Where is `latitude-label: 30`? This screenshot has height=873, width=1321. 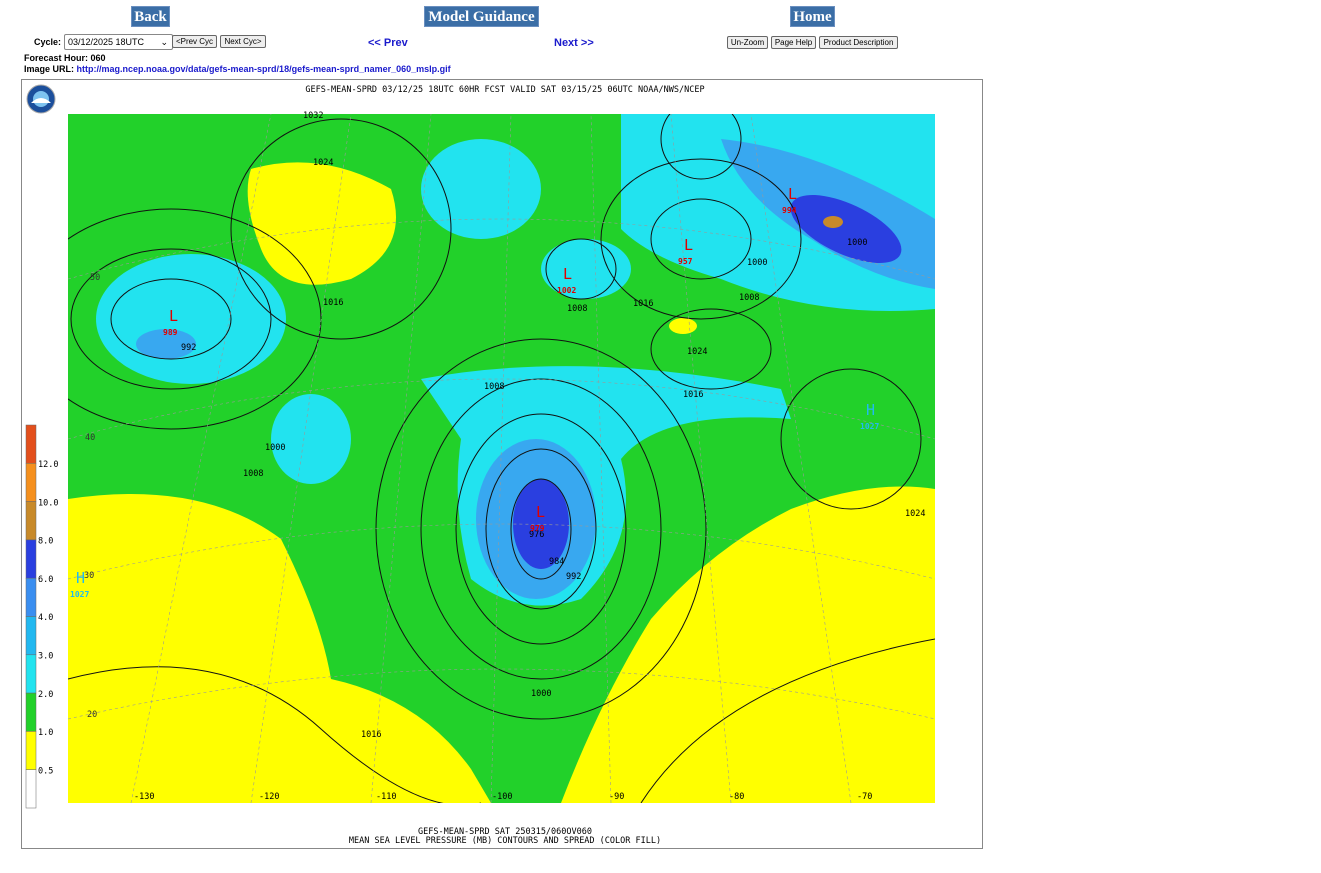
latitude-label: 30 is located at coordinates (89, 576).